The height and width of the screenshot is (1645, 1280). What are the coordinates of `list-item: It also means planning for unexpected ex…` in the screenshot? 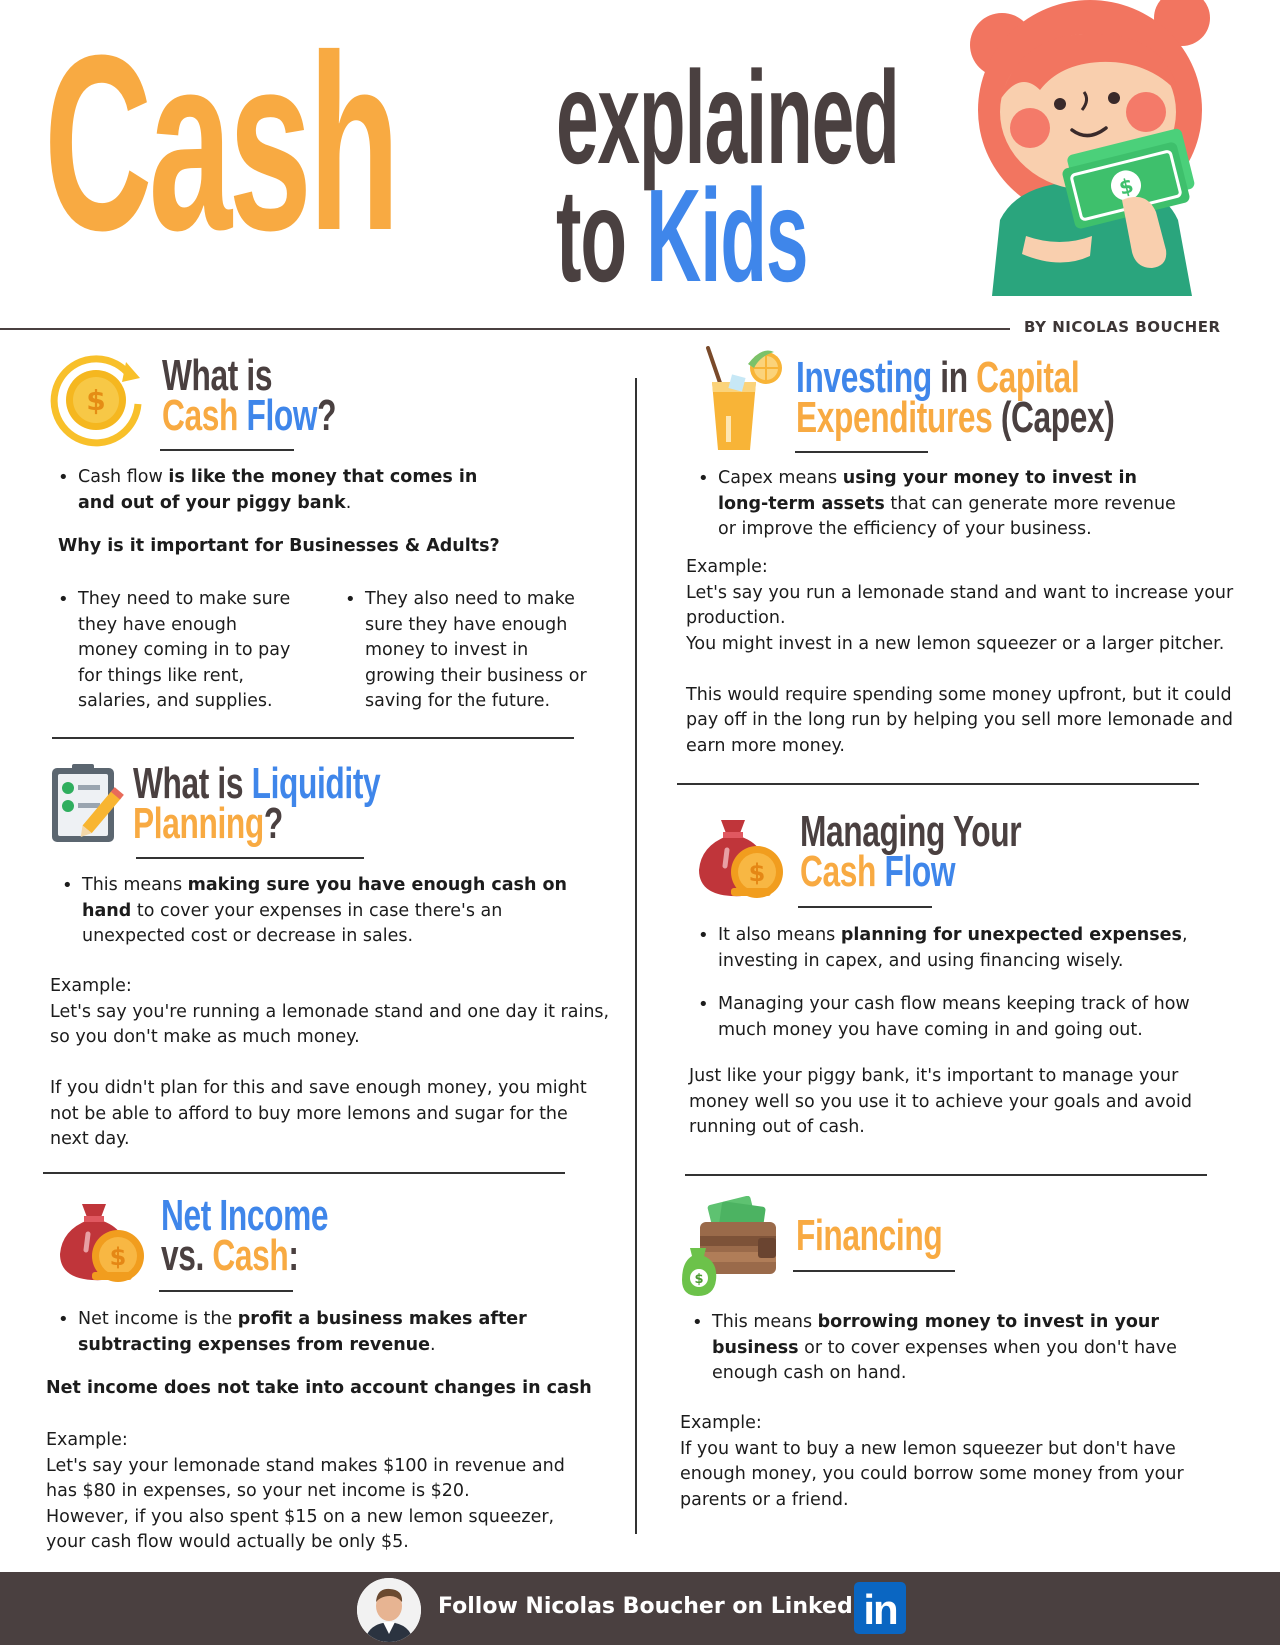 It's located at (957, 948).